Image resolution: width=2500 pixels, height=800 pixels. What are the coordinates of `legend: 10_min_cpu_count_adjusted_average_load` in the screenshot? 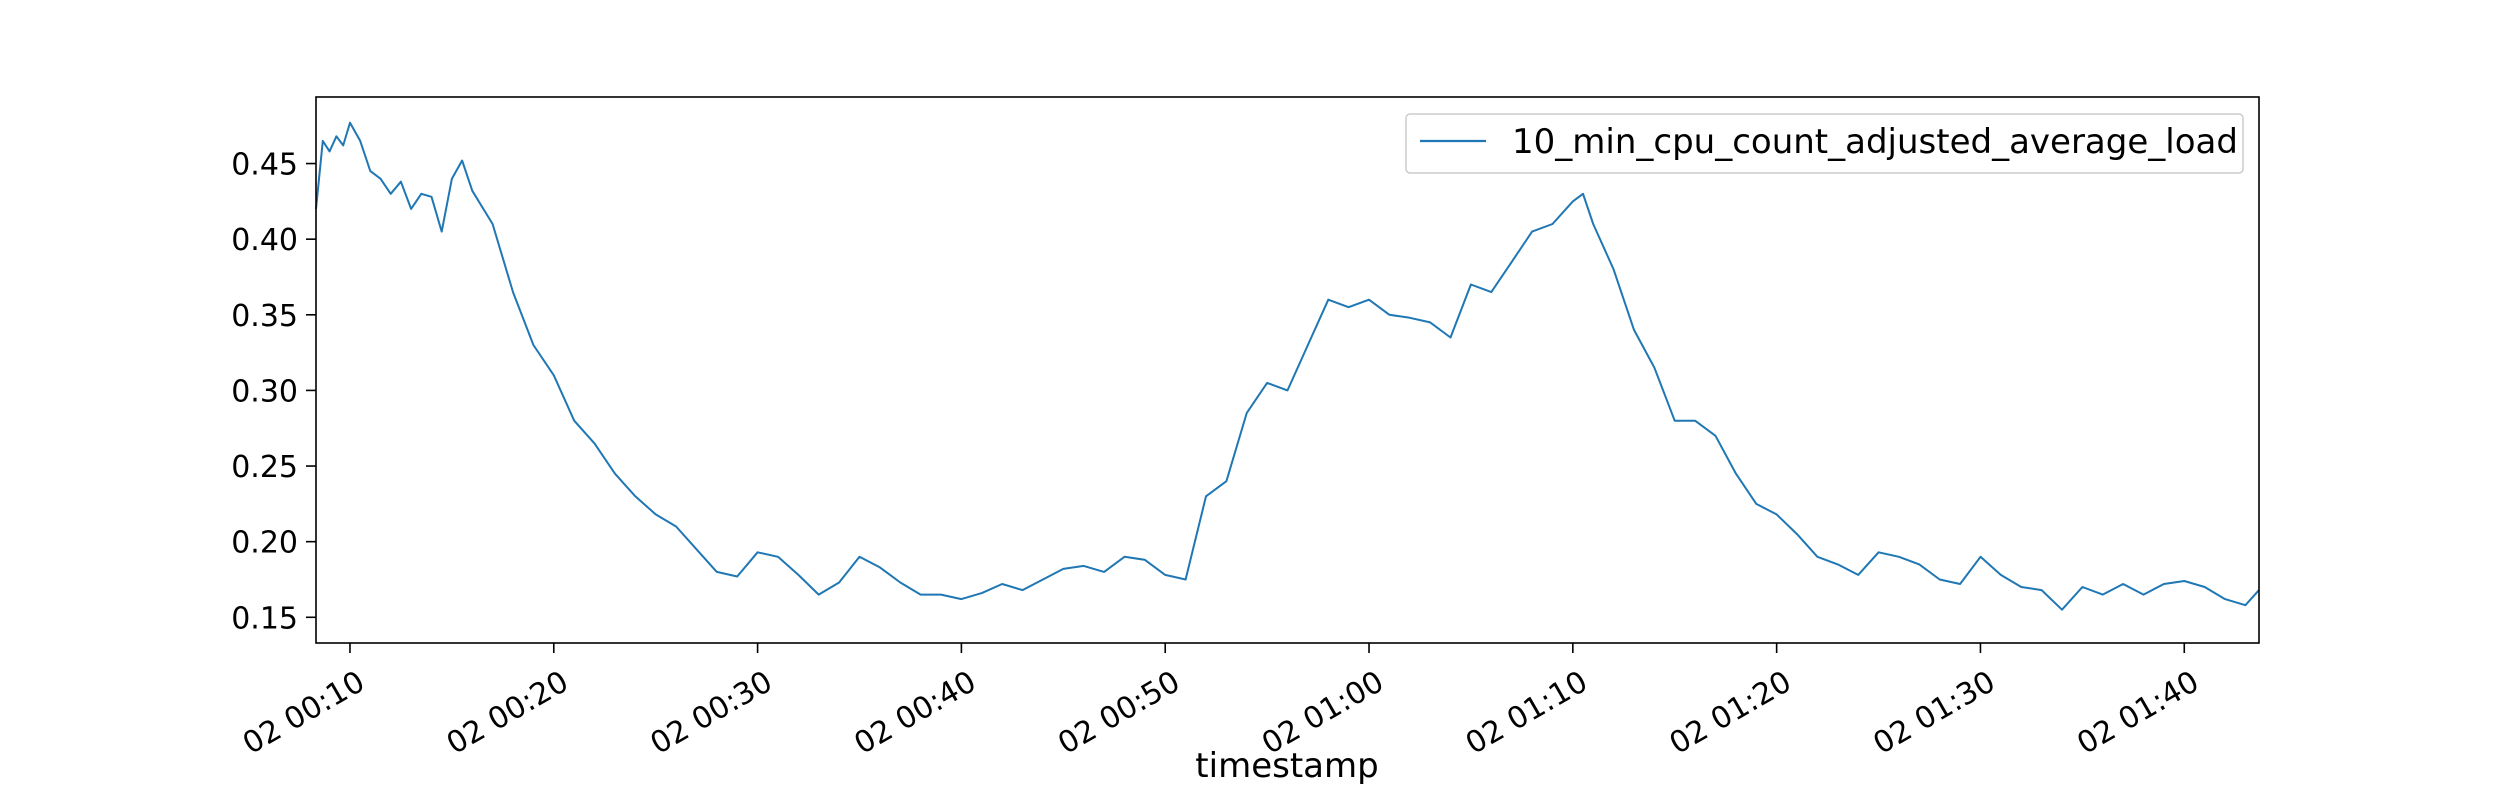 It's located at (1824, 143).